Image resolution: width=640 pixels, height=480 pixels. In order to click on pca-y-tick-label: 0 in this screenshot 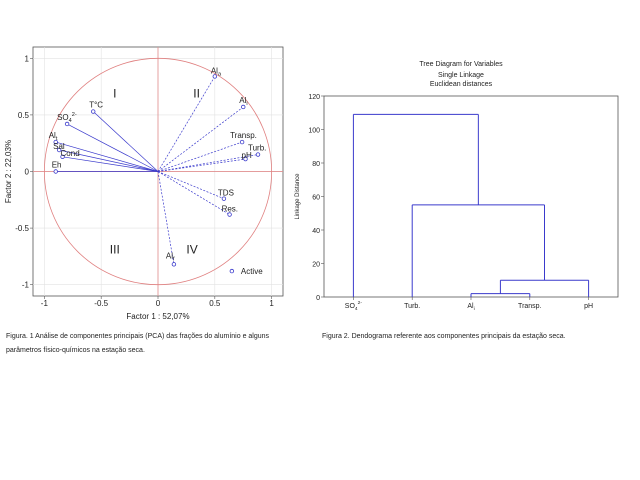, I will do `click(27, 172)`.